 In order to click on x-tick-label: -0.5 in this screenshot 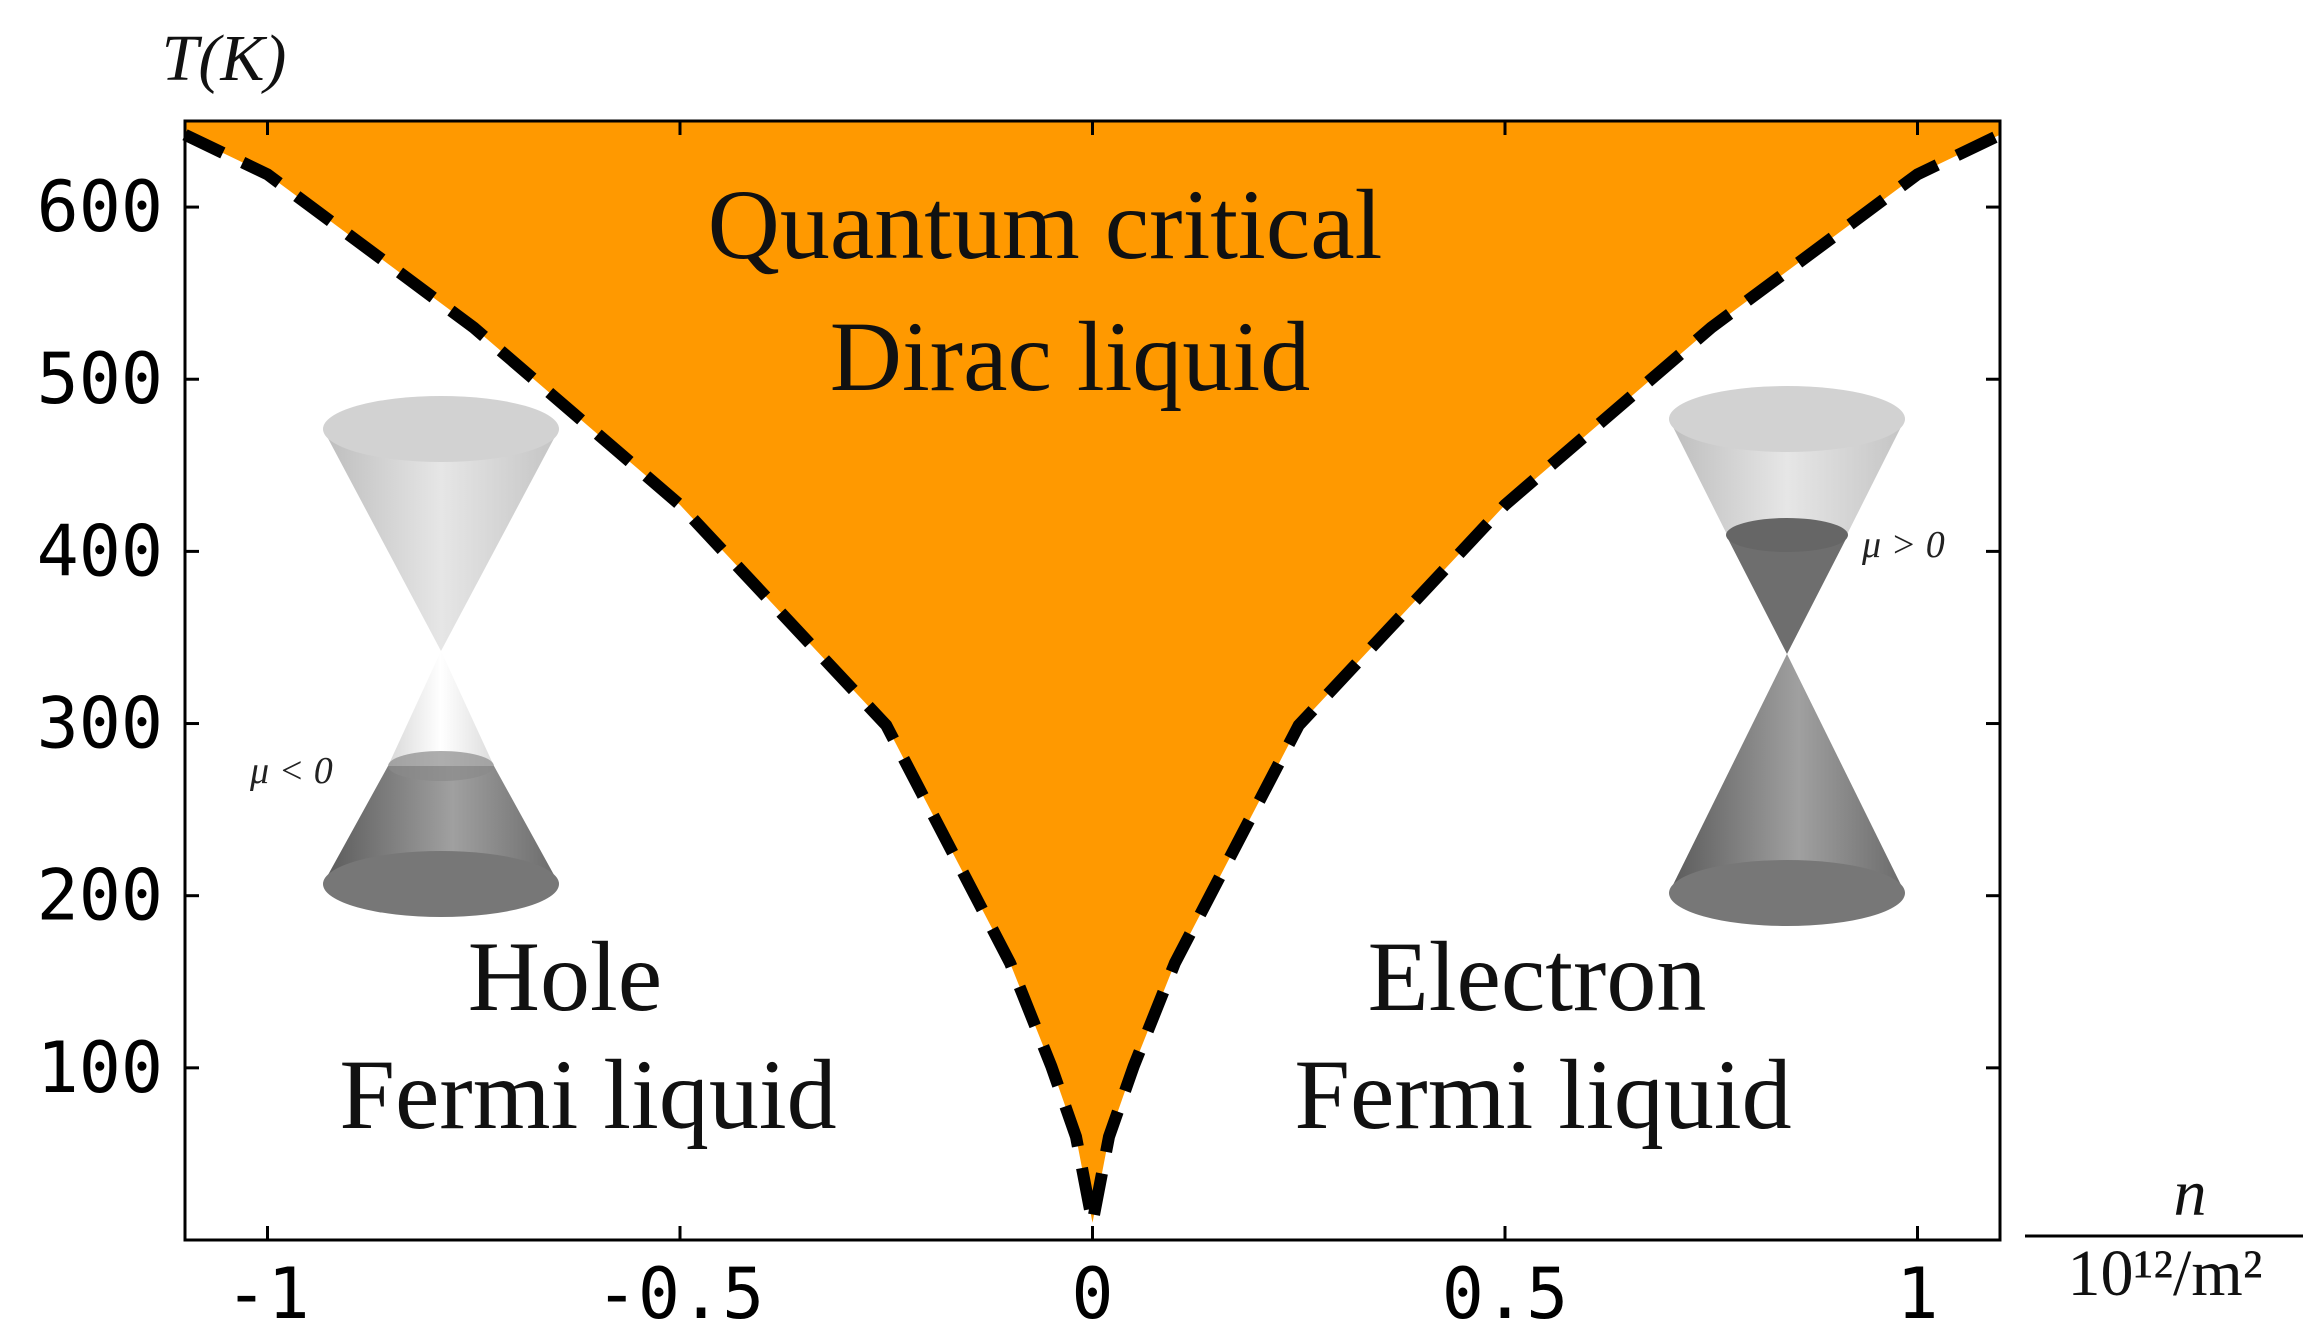, I will do `click(680, 1288)`.